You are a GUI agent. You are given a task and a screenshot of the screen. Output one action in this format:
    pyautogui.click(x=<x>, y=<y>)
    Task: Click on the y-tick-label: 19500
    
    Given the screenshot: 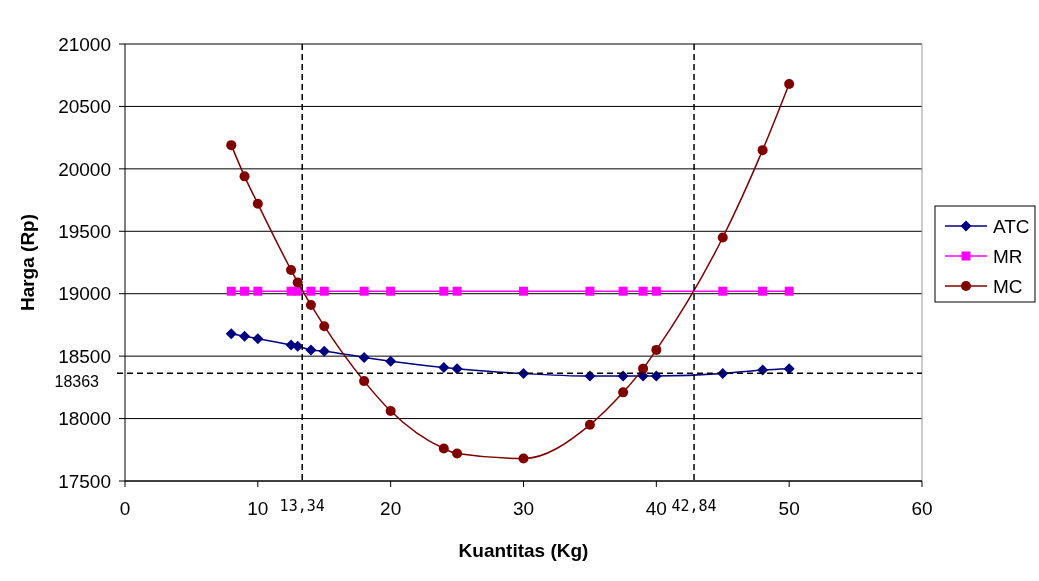 What is the action you would take?
    pyautogui.click(x=84, y=231)
    